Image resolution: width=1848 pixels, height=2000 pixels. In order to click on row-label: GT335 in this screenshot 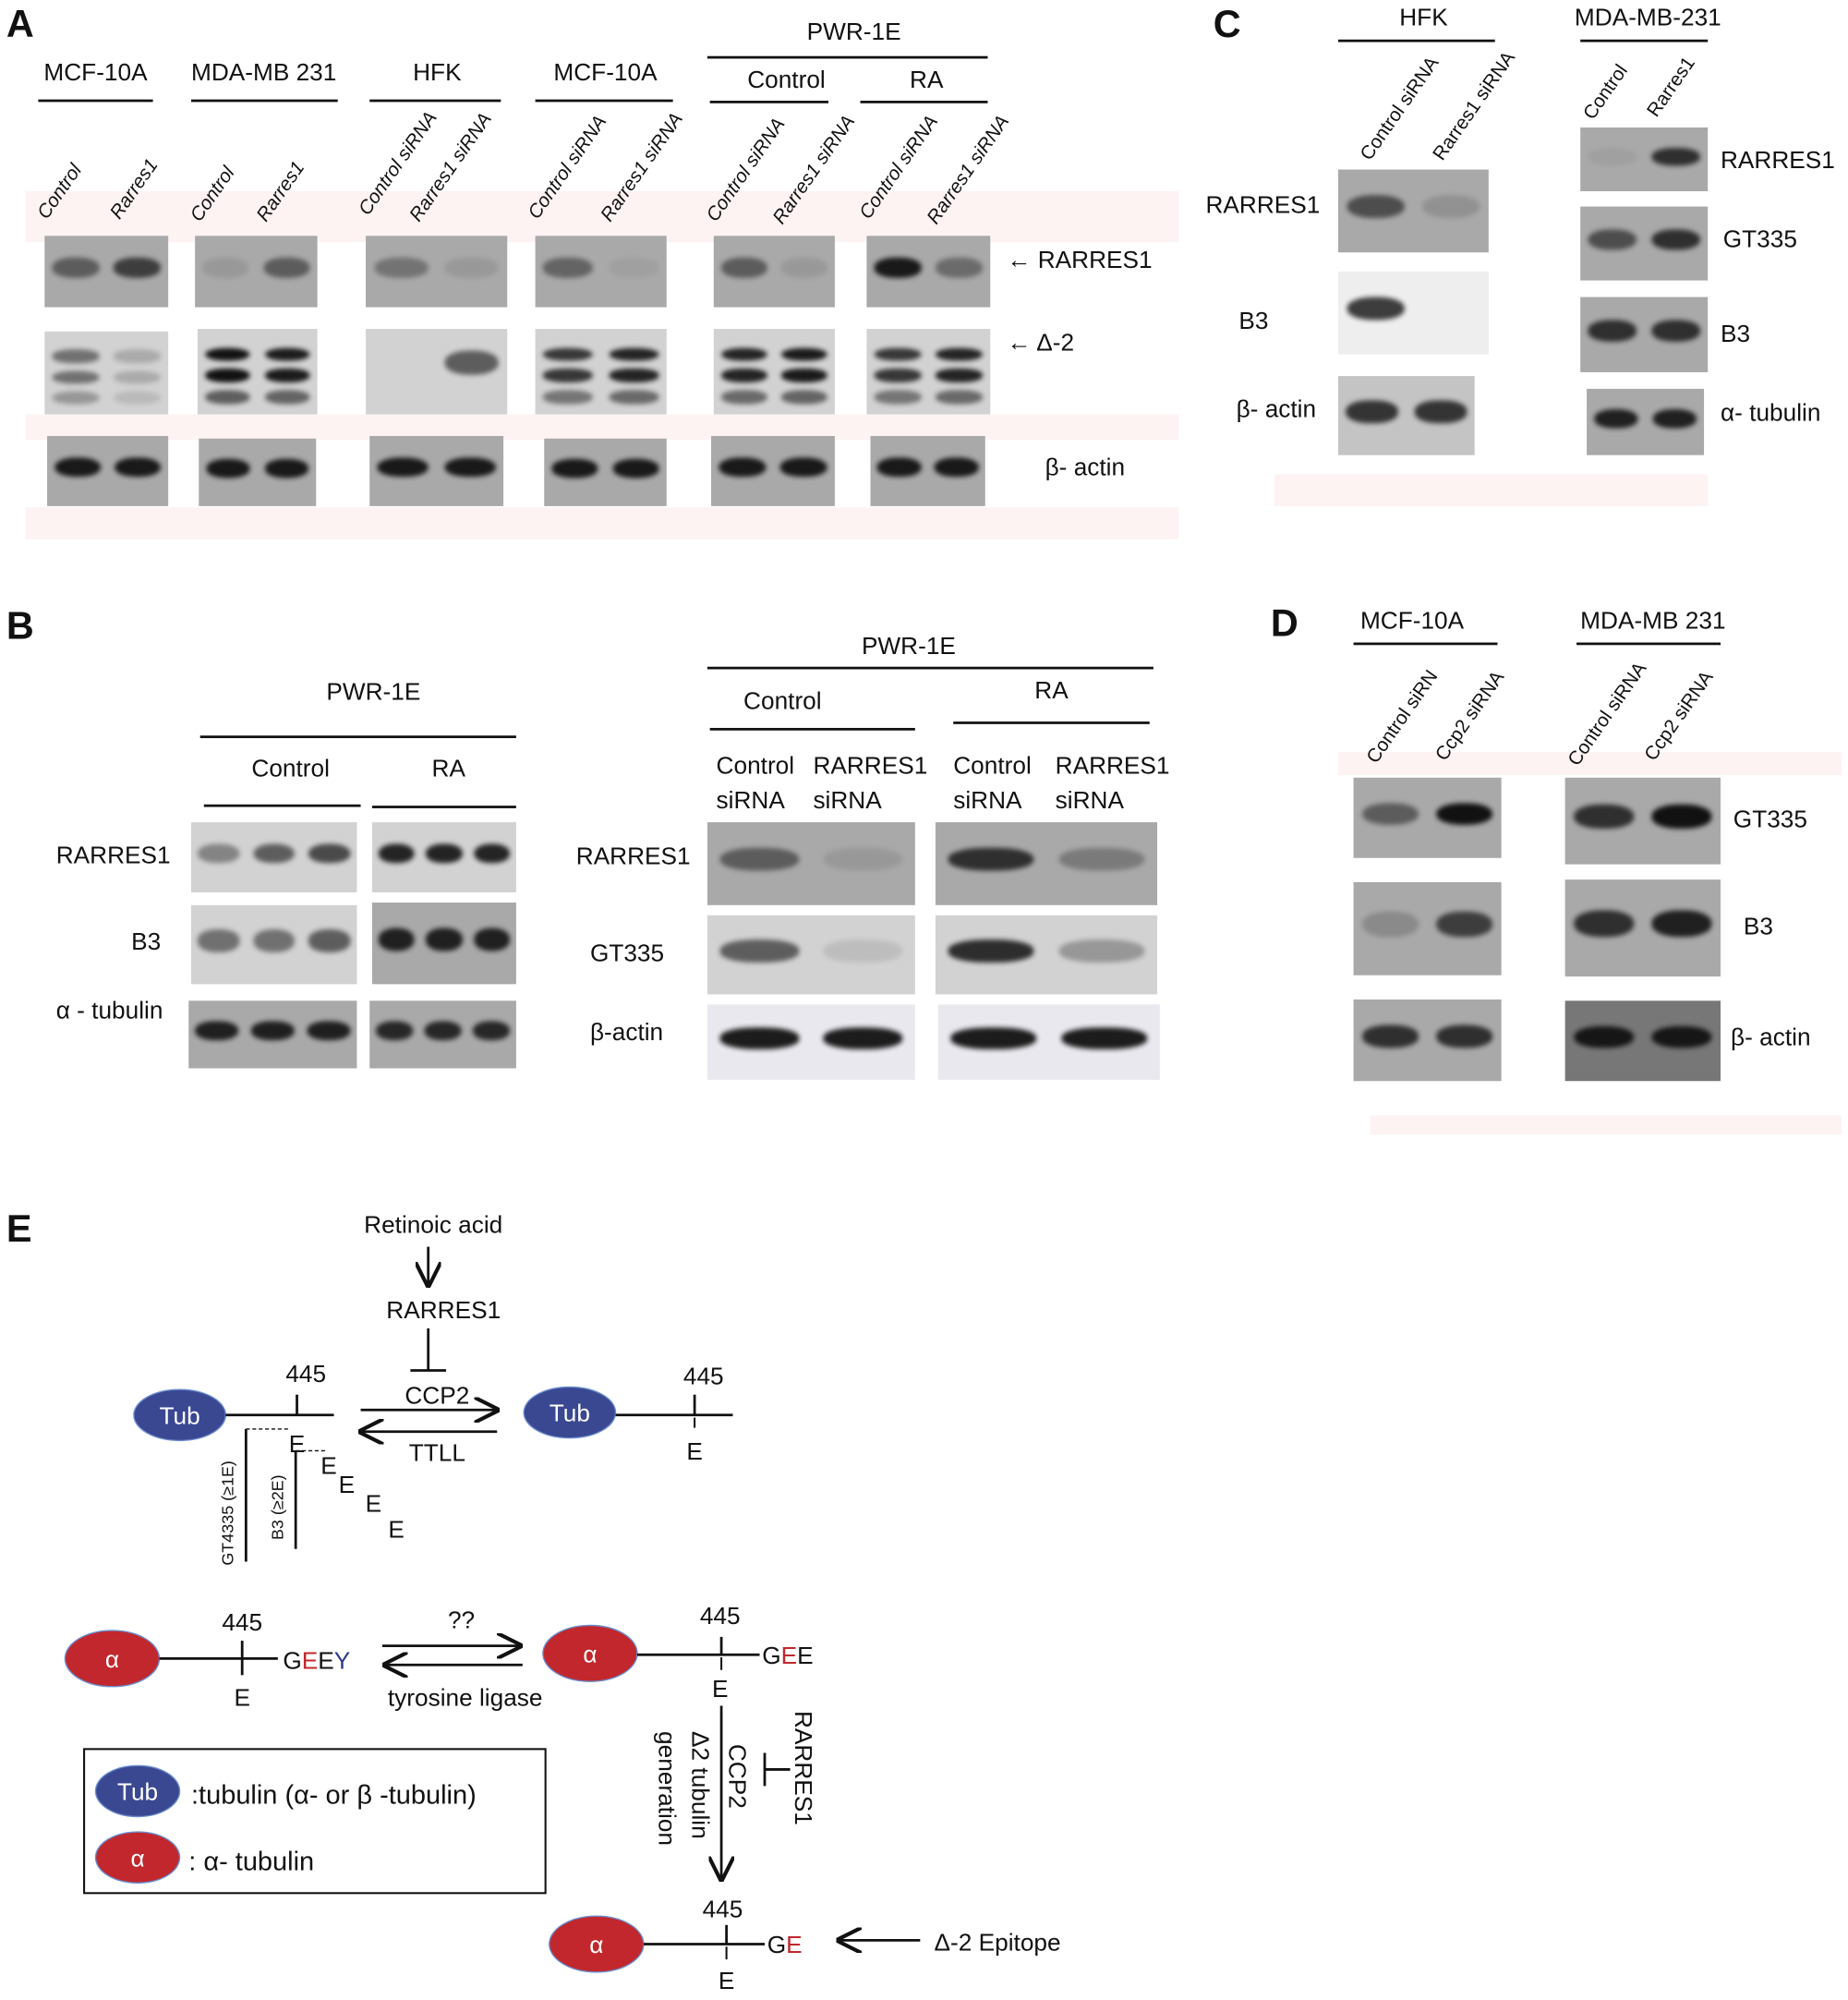, I will do `click(1760, 240)`.